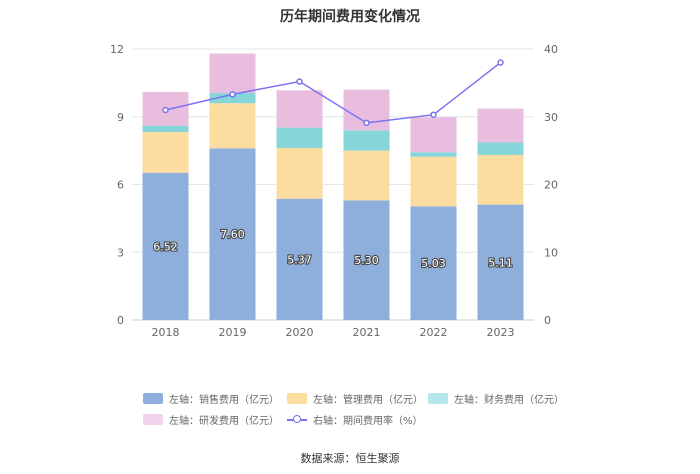  I want to click on bar-data-label: 5.11, so click(500, 262).